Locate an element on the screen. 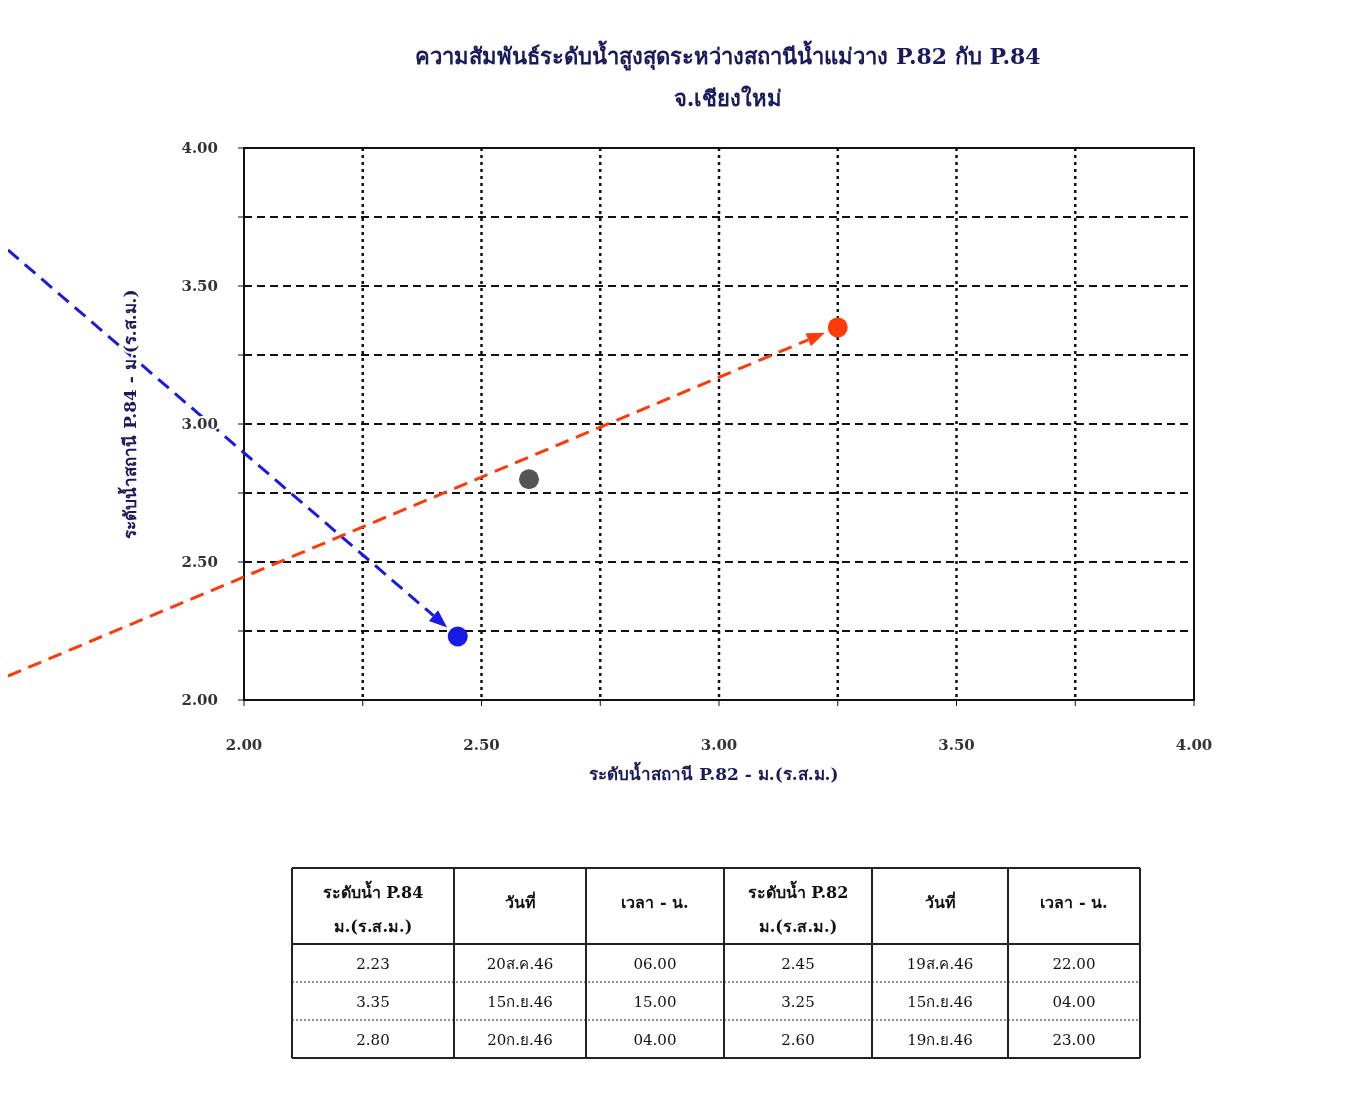 The height and width of the screenshot is (1107, 1349). text: ระดับน้ำ P.82 ม.(ร.ส.ม.) is located at coordinates (798, 908).